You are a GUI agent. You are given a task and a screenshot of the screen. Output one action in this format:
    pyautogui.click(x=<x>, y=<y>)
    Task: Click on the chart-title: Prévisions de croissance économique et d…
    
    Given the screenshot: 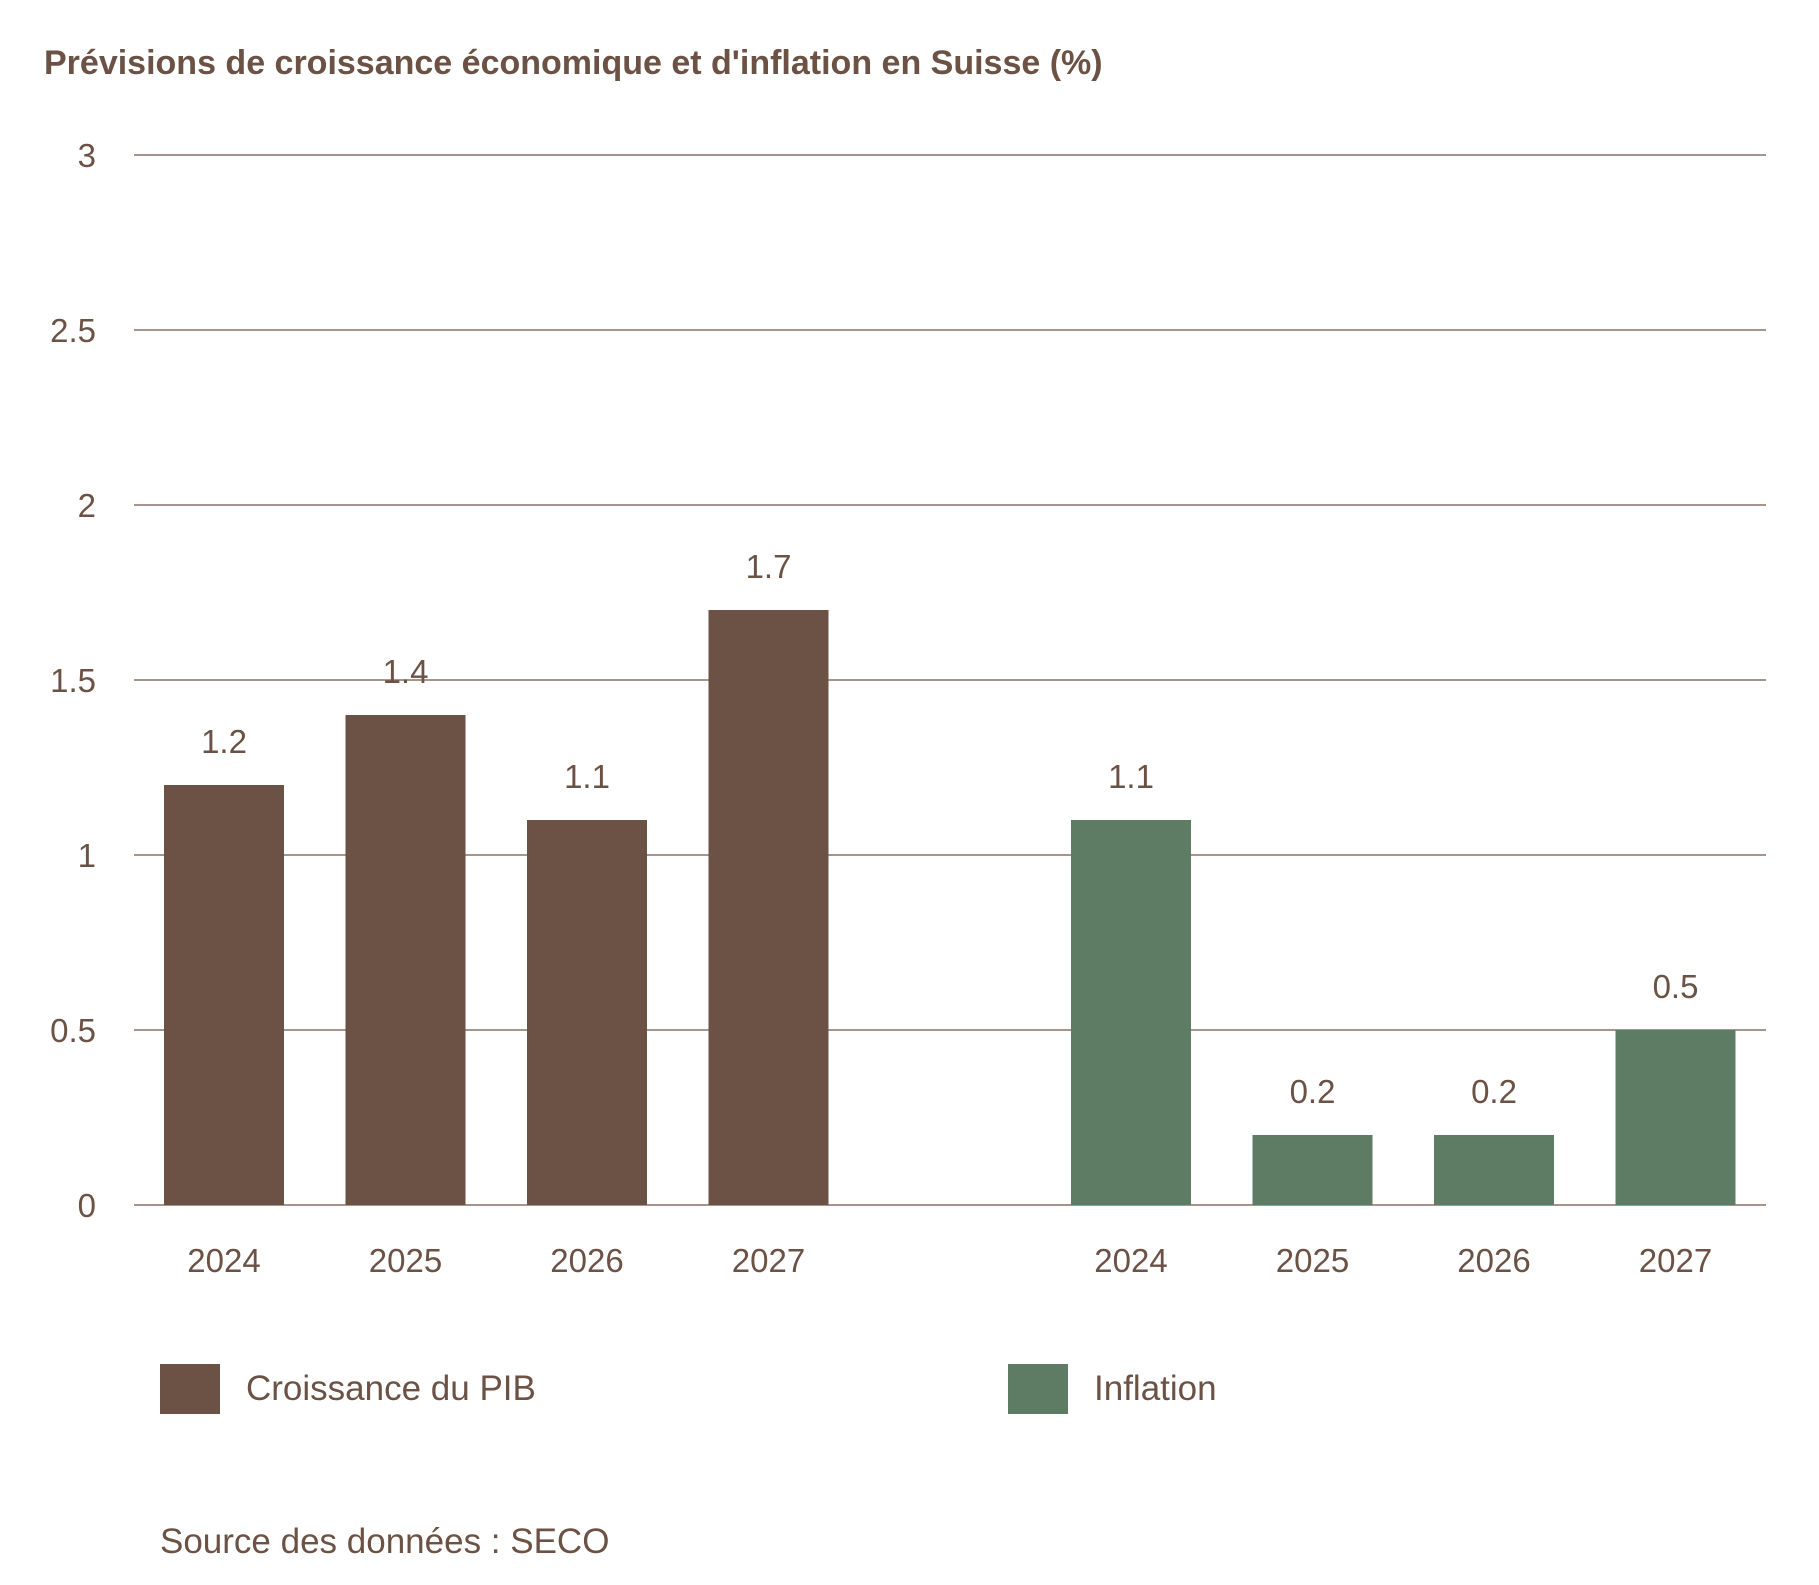 What is the action you would take?
    pyautogui.click(x=573, y=63)
    